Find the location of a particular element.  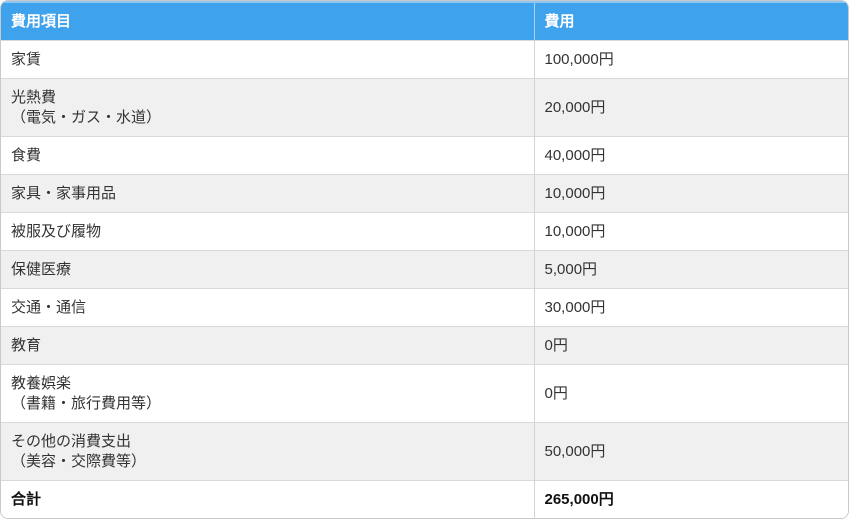

expense-item-cell: 交通・通信 is located at coordinates (267, 307).